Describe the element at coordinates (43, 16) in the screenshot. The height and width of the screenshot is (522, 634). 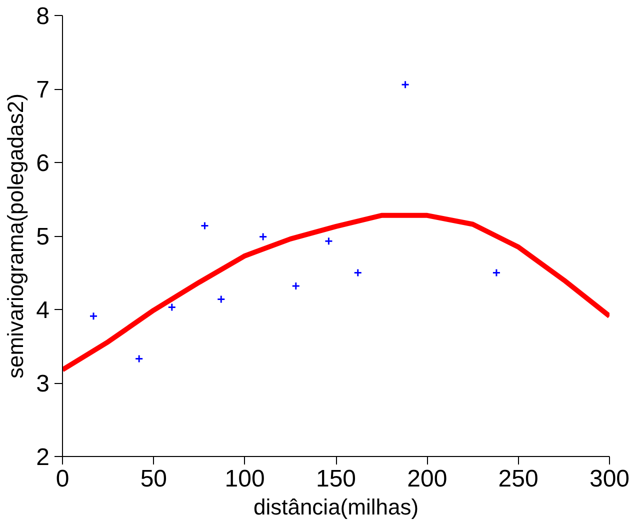
I see `y-tick-label: 8` at that location.